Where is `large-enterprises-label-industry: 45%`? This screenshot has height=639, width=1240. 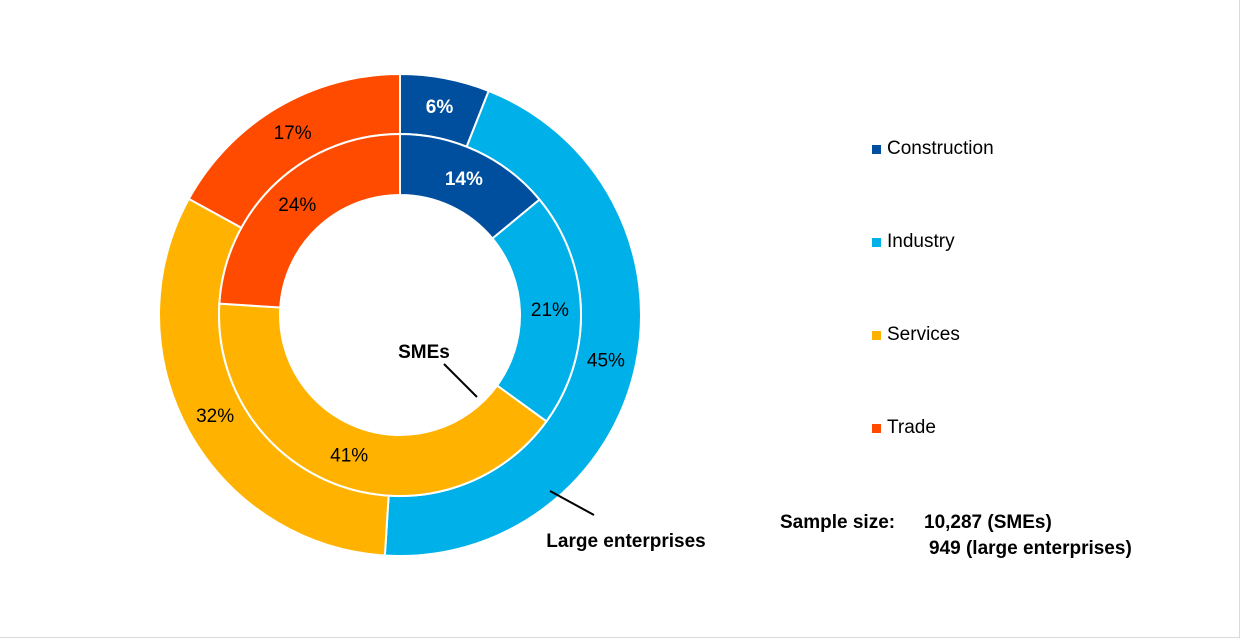 large-enterprises-label-industry: 45% is located at coordinates (606, 361).